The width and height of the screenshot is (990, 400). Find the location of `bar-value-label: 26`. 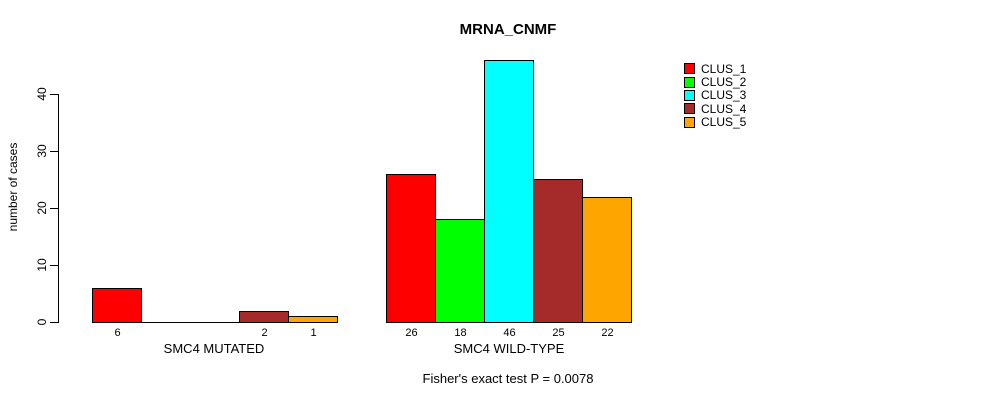

bar-value-label: 26 is located at coordinates (411, 333).